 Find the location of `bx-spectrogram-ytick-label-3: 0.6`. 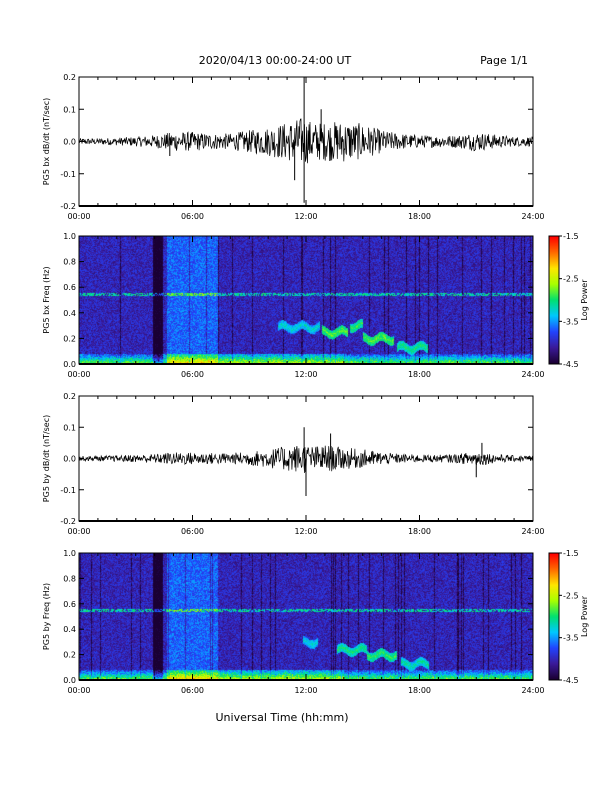

bx-spectrogram-ytick-label-3: 0.6 is located at coordinates (69, 287).